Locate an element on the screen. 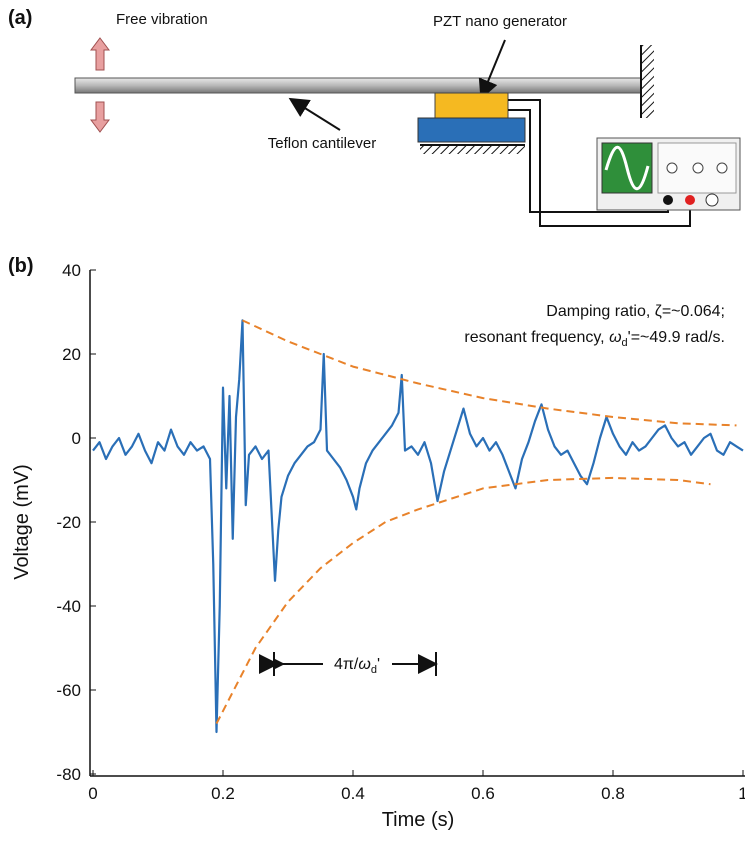 This screenshot has height=843, width=745. x-tick-label: 0 is located at coordinates (92, 793).